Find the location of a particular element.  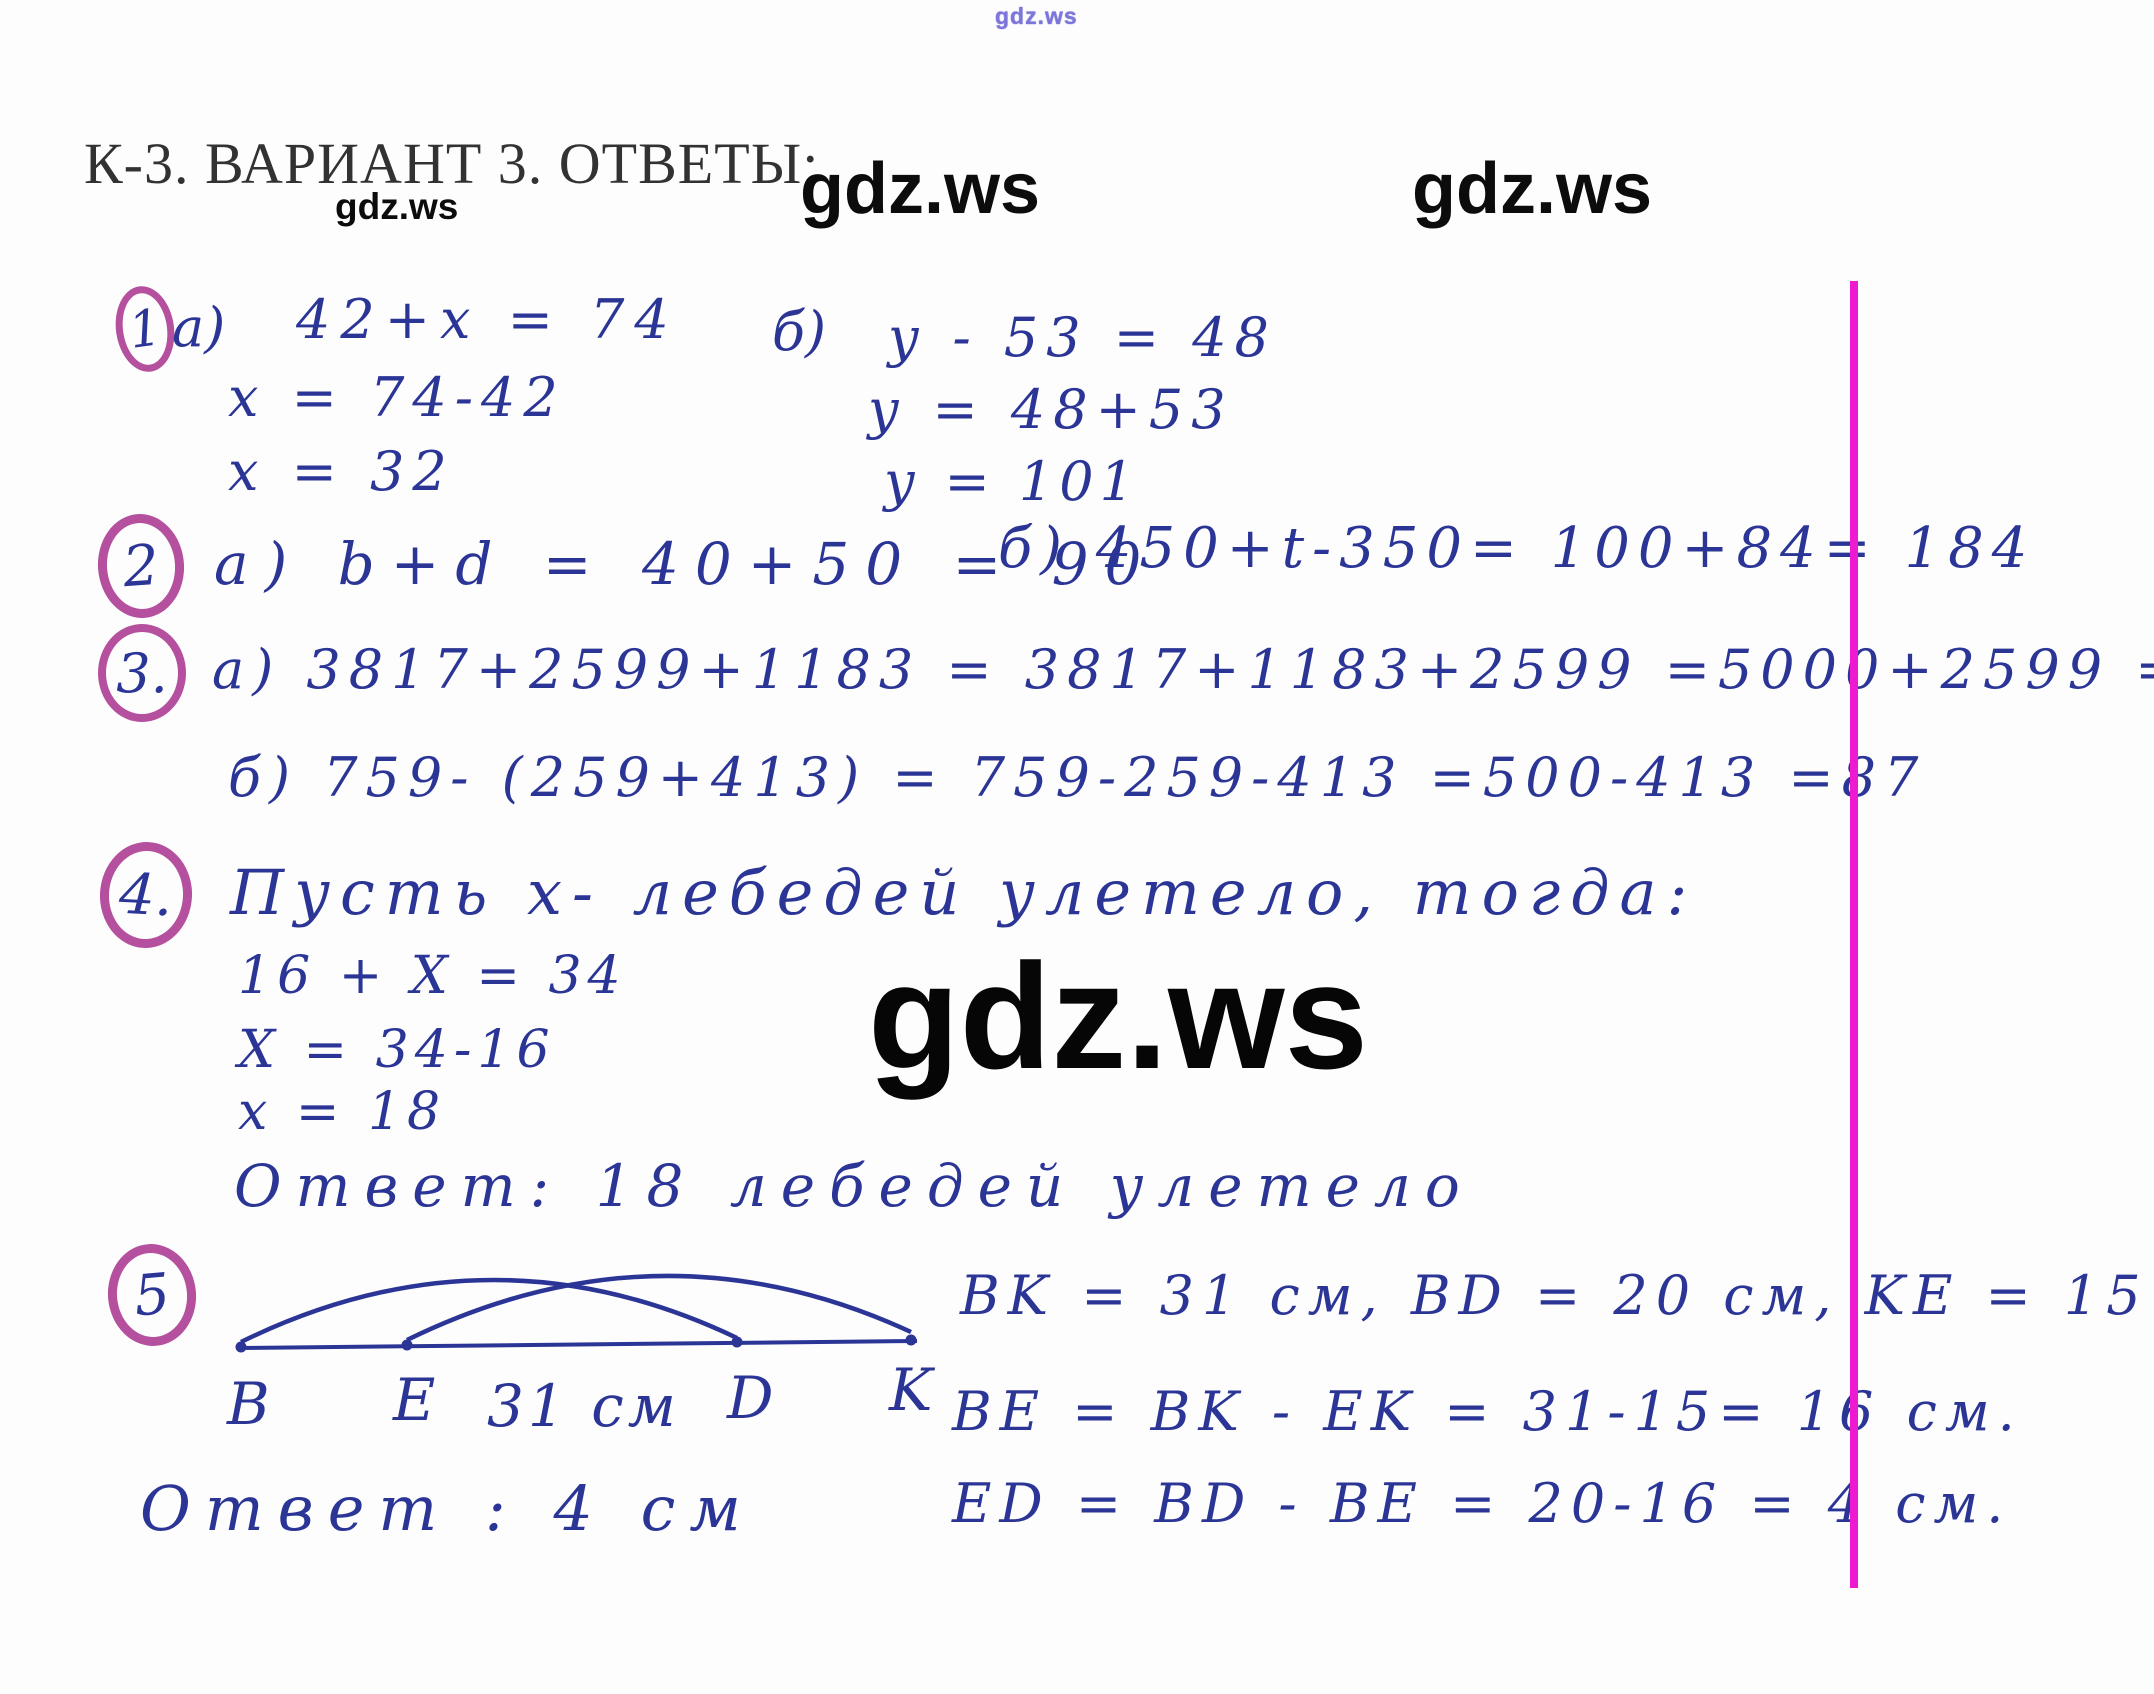

point-E-dot is located at coordinates (407, 1345).